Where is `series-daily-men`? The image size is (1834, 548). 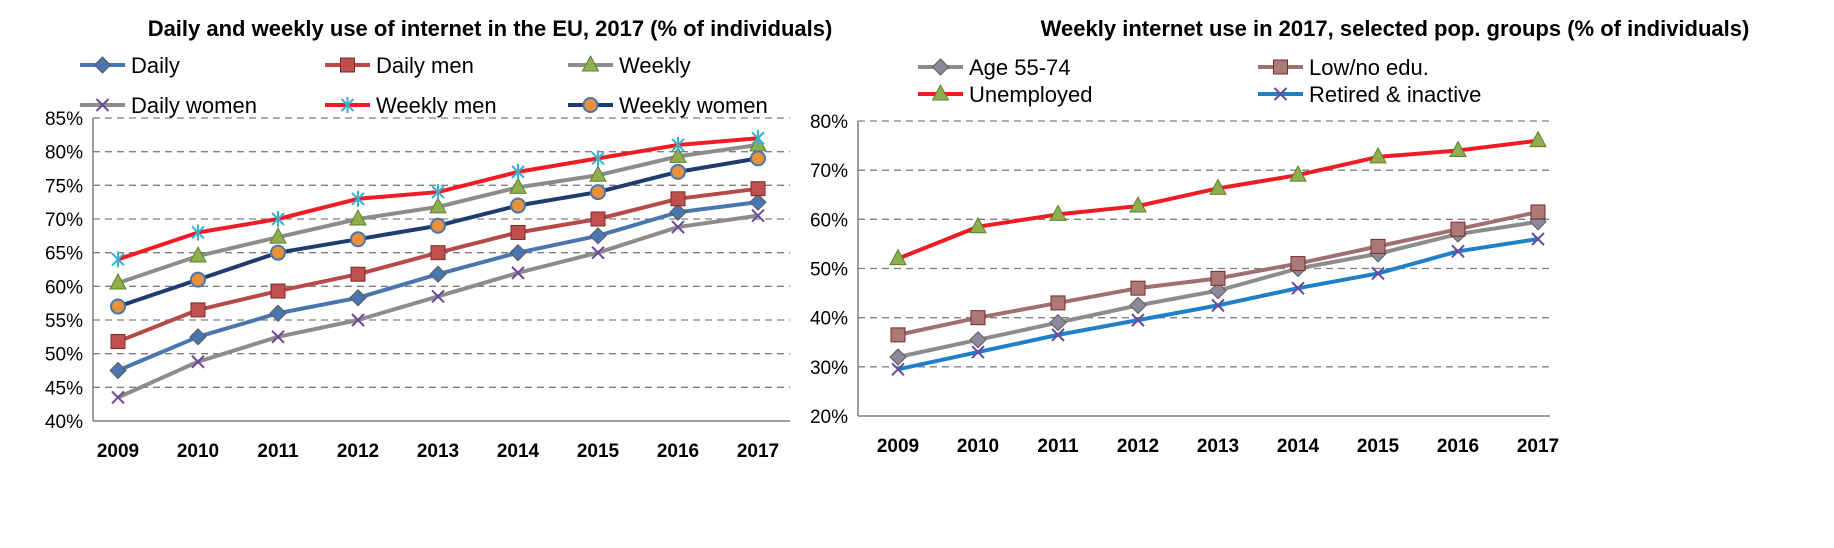
series-daily-men is located at coordinates (438, 265).